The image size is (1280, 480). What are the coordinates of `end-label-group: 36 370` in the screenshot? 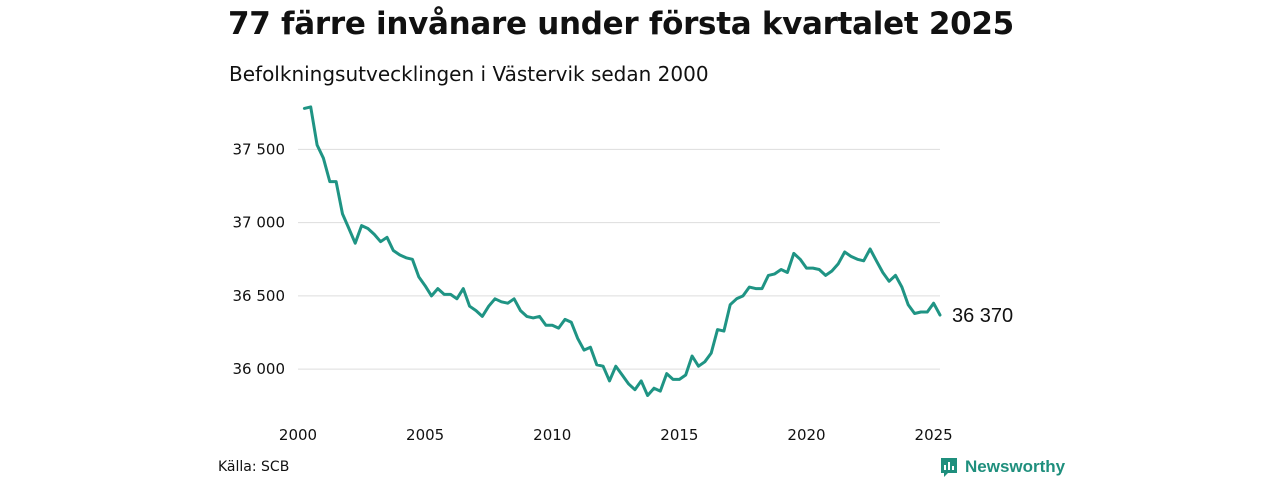 It's located at (982, 316).